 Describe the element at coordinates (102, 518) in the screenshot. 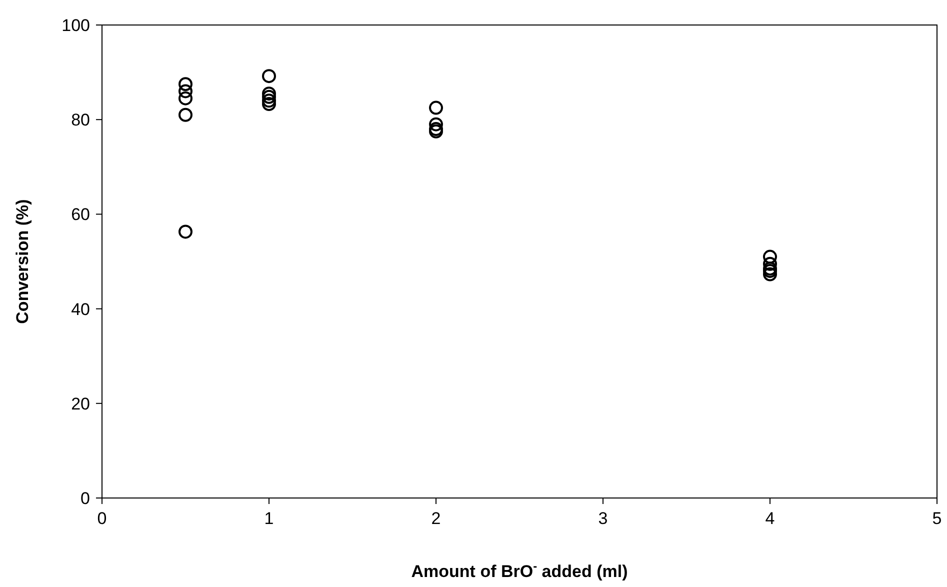

I see `x-tick-label: 0` at that location.